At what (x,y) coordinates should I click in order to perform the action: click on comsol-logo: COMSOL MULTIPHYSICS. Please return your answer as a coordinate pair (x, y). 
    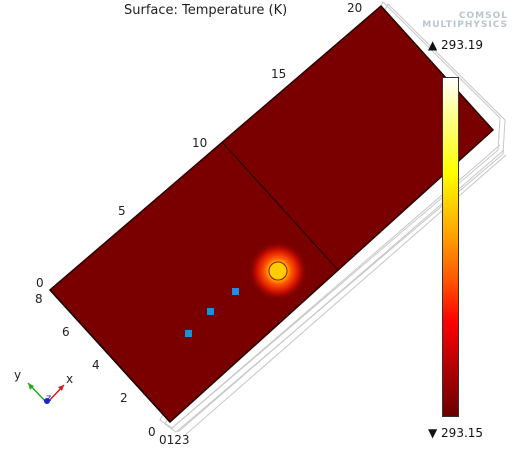
    Looking at the image, I should click on (460, 23).